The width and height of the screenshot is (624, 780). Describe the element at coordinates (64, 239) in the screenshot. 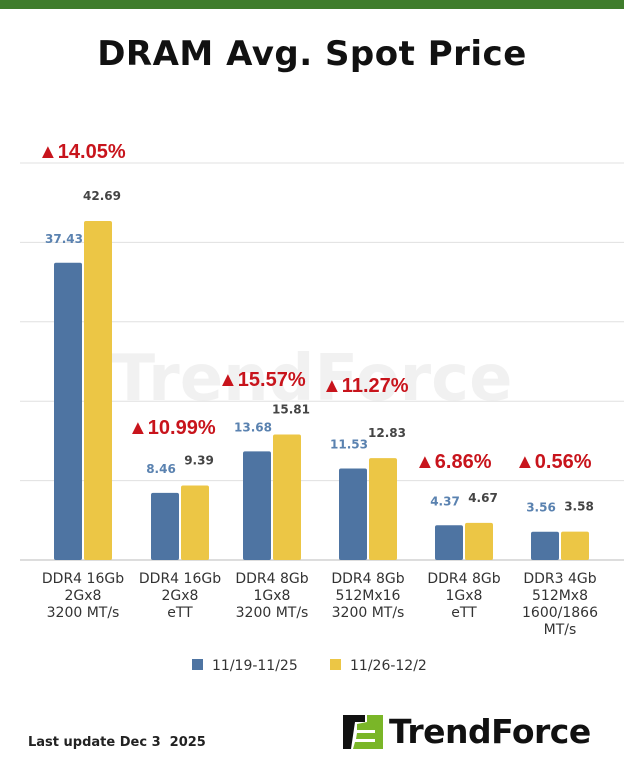

I see `data-label: 37.43` at that location.